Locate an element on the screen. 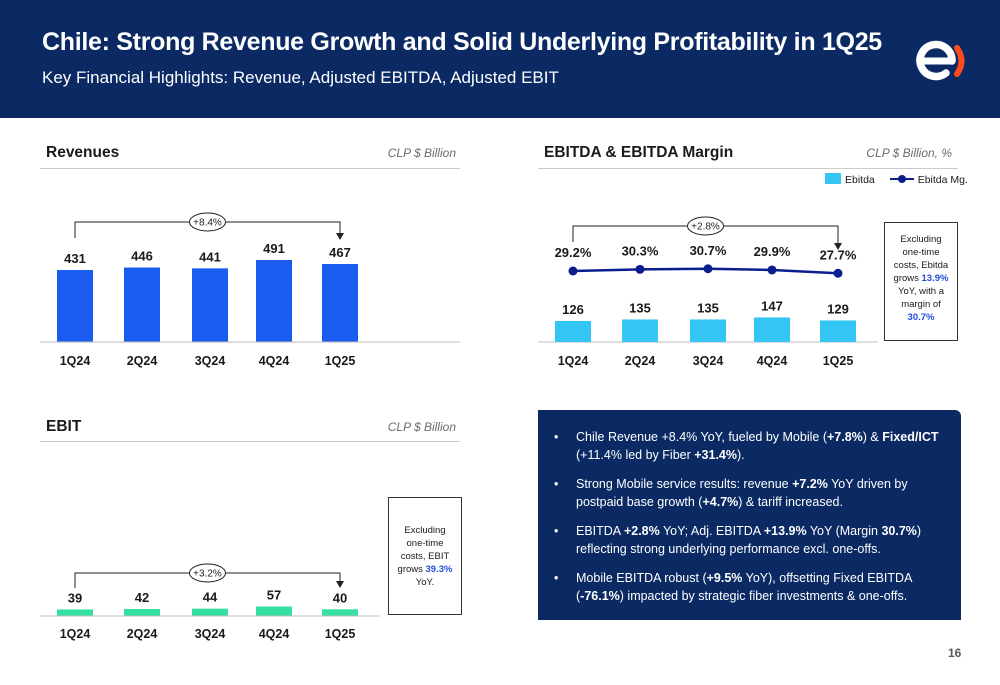 The height and width of the screenshot is (685, 1000). ebitda-divider is located at coordinates (748, 168).